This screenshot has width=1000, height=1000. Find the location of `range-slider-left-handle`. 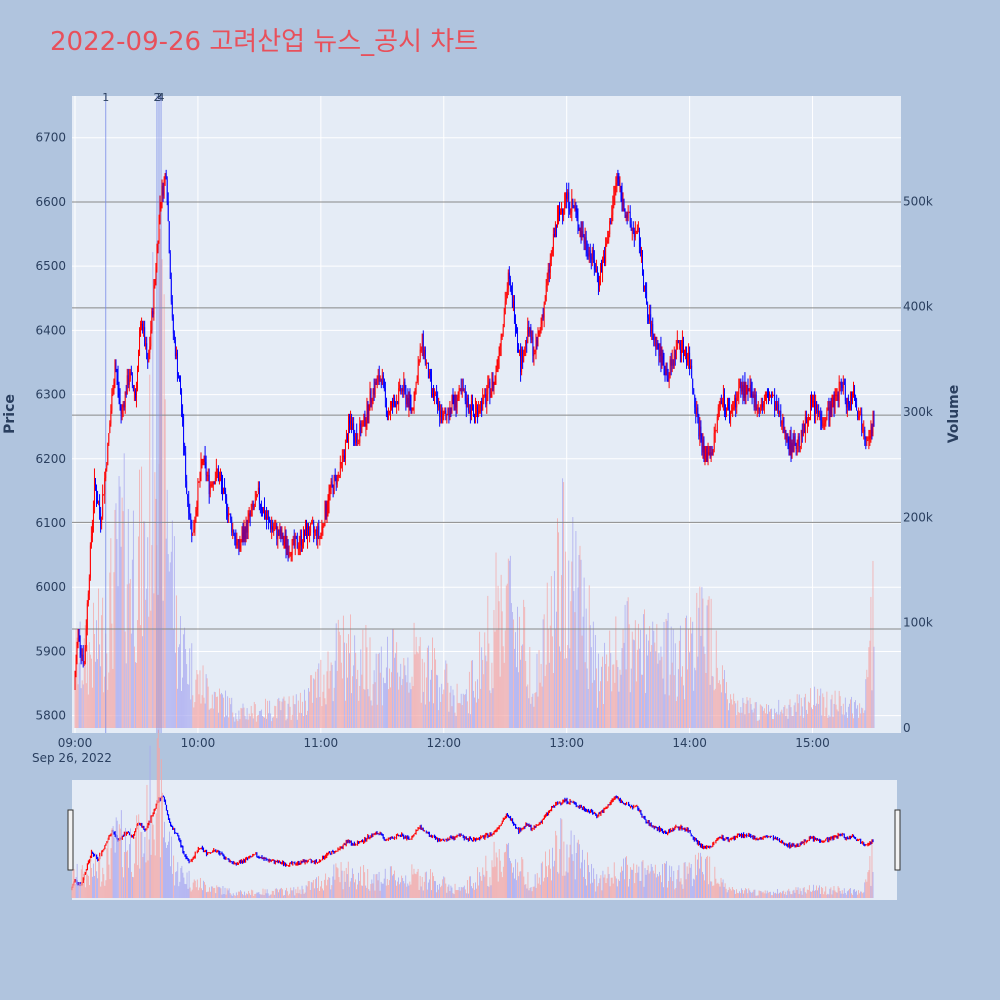

range-slider-left-handle is located at coordinates (70, 840).